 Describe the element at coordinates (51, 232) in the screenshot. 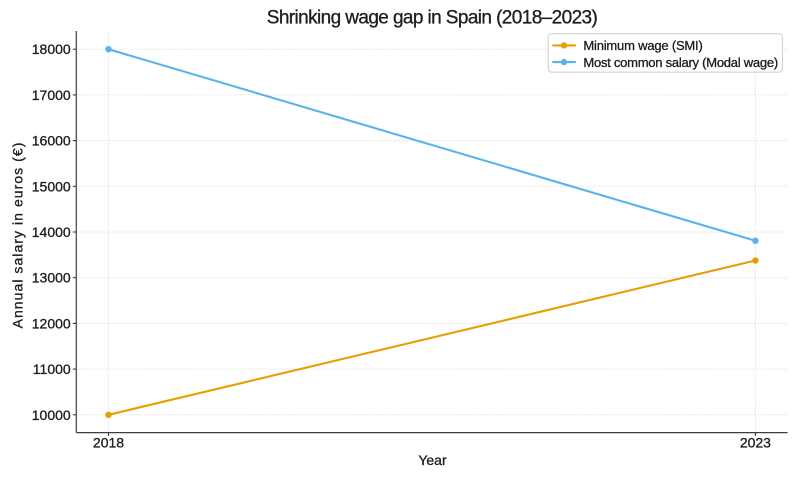

I see `svg-text: 14000` at that location.